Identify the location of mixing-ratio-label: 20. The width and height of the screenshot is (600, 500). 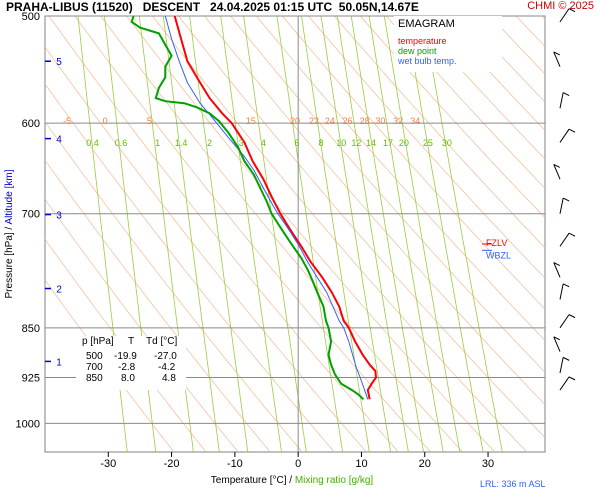
(404, 143).